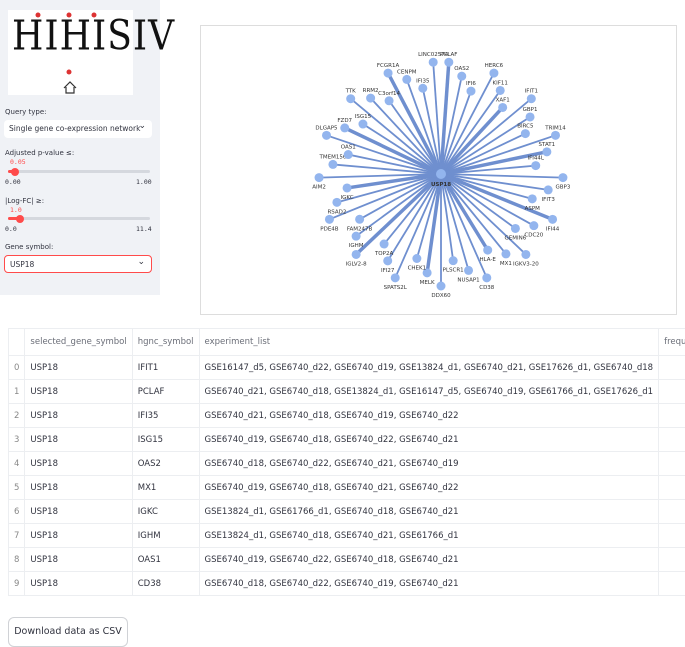 Image resolution: width=685 pixels, height=647 pixels. I want to click on gene-select: USP18, so click(78, 264).